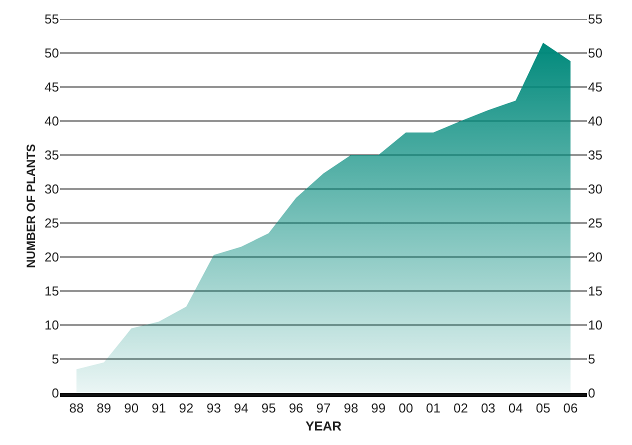 The height and width of the screenshot is (445, 632). Describe the element at coordinates (296, 408) in the screenshot. I see `x-tick-label: 96` at that location.